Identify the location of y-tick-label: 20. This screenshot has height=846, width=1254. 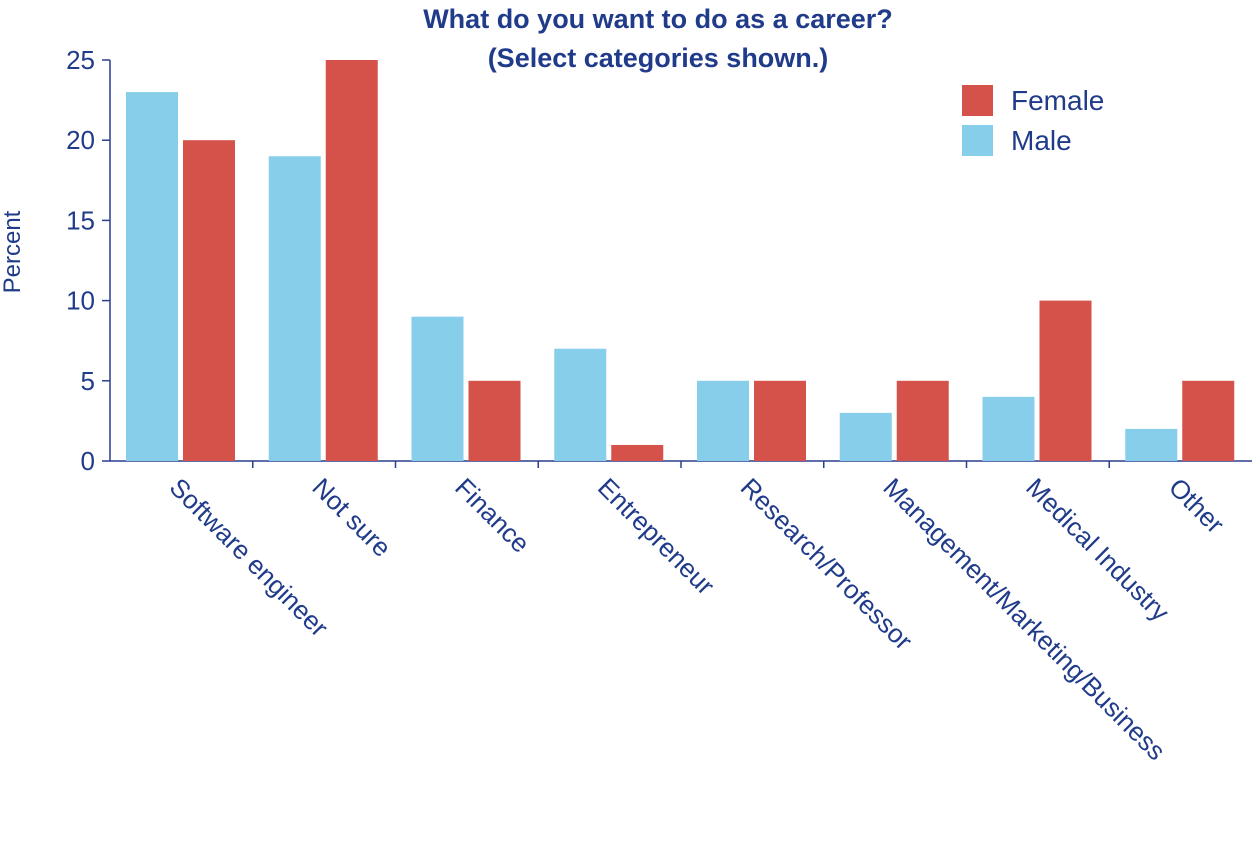
(80, 140).